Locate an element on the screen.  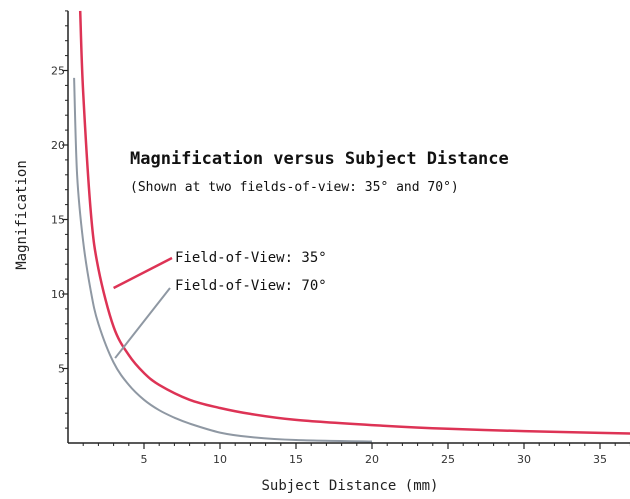
x-tick-label: 10 is located at coordinates (220, 459).